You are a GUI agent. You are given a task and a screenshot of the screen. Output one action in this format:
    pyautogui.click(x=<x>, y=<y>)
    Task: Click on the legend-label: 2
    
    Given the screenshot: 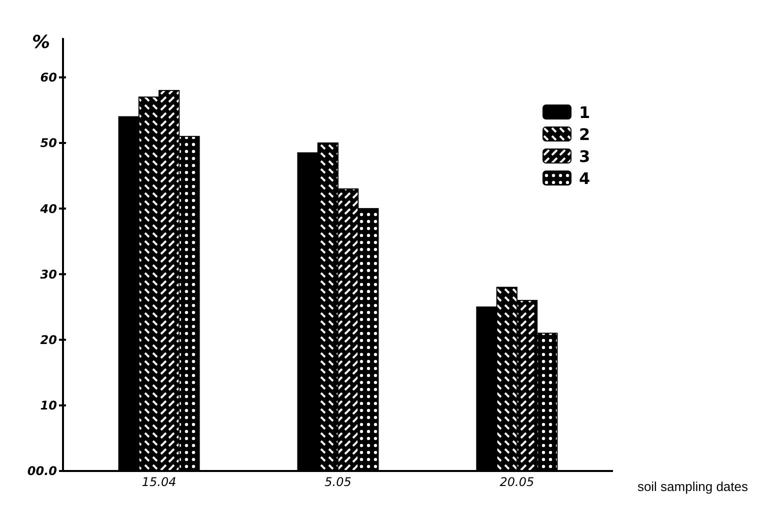 What is the action you would take?
    pyautogui.click(x=584, y=134)
    